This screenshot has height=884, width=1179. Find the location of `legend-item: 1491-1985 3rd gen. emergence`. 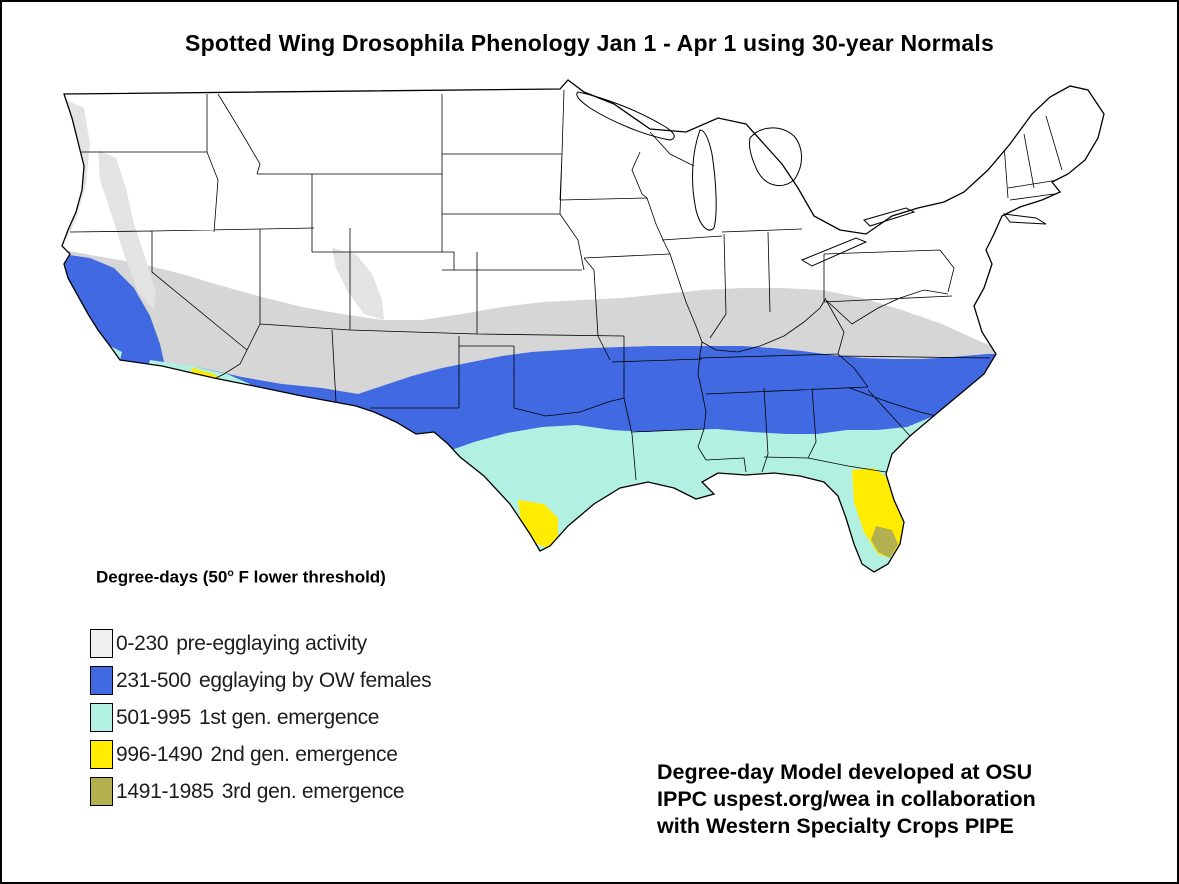

legend-item: 1491-1985 3rd gen. emergence is located at coordinates (260, 792).